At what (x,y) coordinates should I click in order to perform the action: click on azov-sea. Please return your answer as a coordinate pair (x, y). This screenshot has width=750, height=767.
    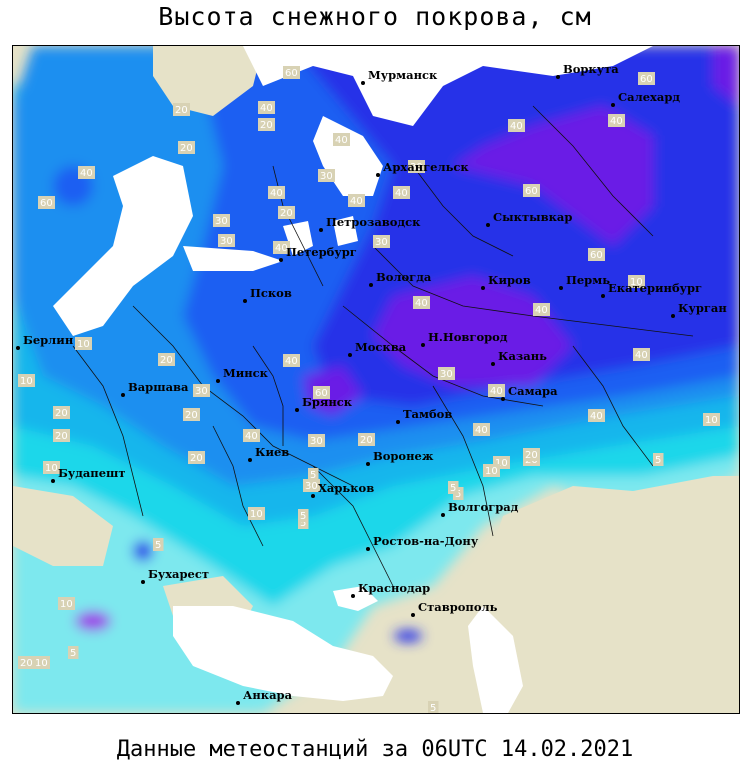
    Looking at the image, I should click on (355, 598).